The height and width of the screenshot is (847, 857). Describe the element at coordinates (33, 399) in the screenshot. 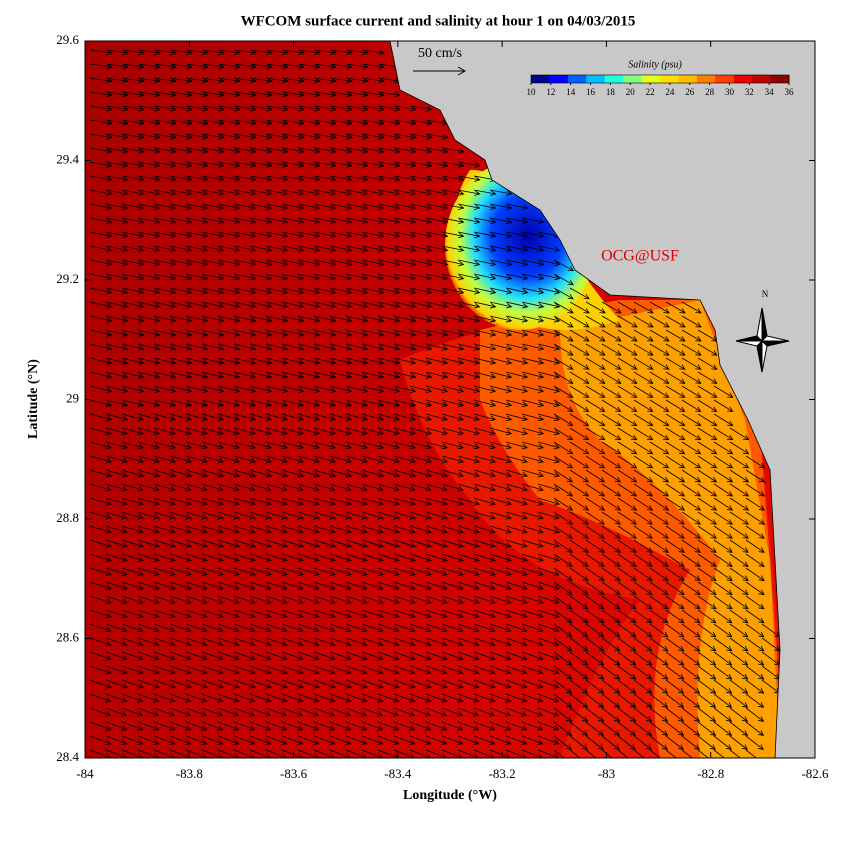

I see `y-axis-label: Latitude (°N)` at that location.